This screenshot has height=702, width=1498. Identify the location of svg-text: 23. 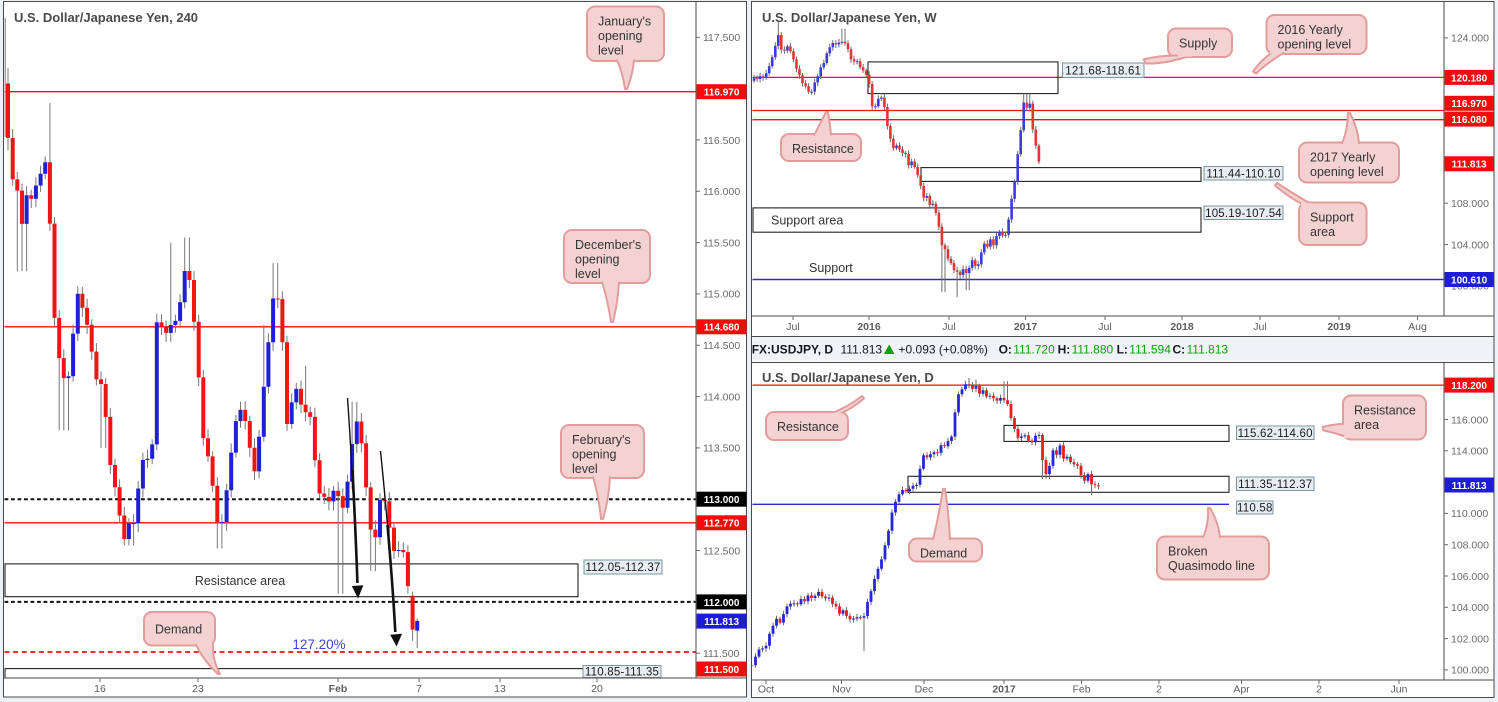
(198, 689).